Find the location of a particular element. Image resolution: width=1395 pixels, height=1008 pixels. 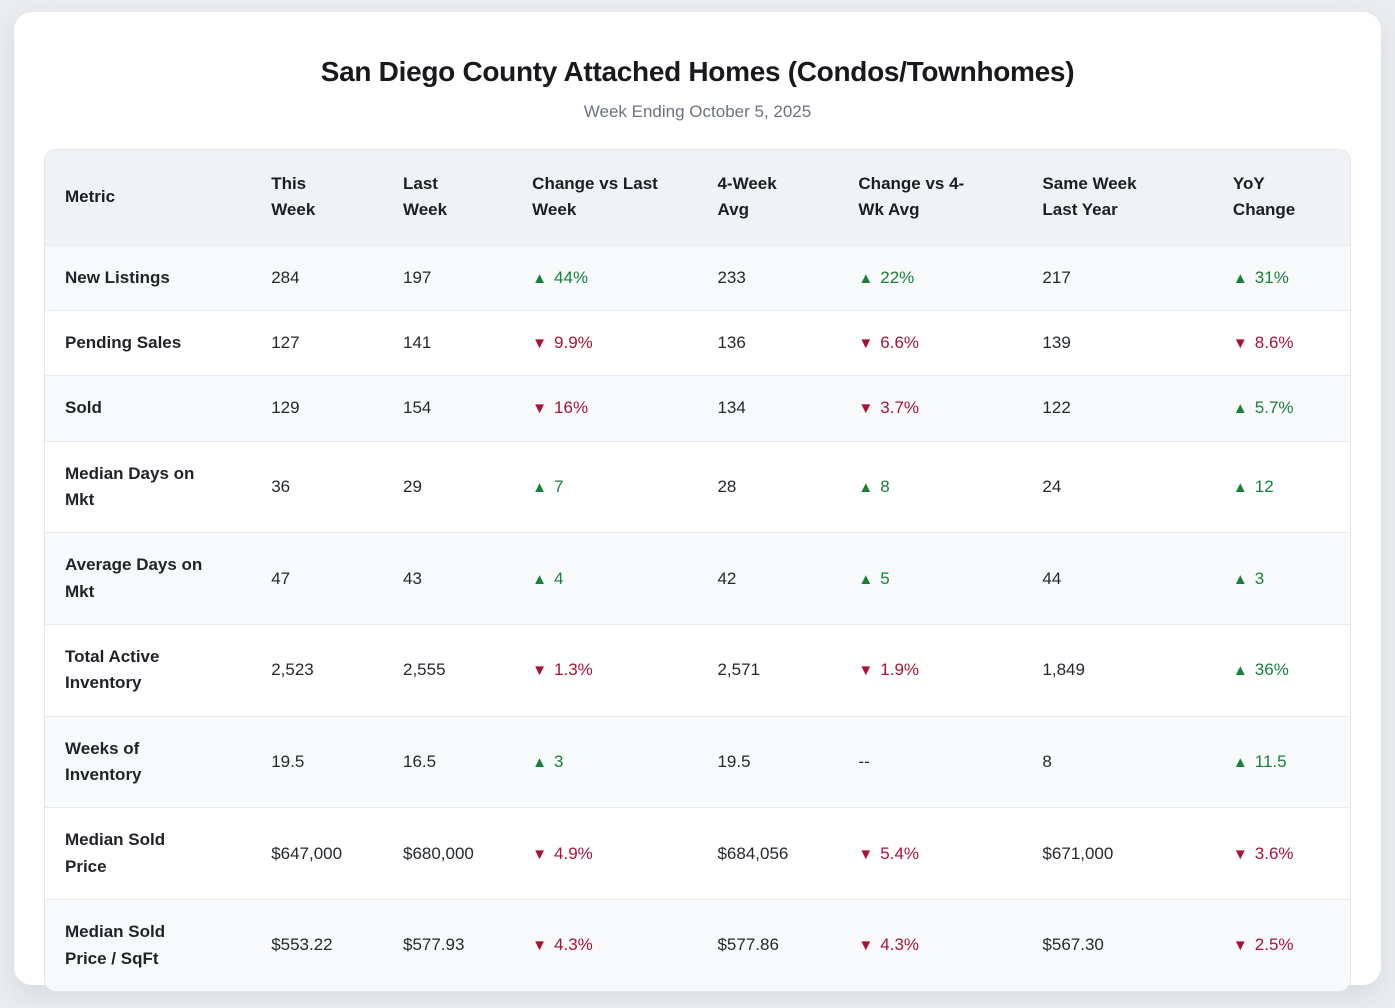

change-value: 4 is located at coordinates (559, 578).